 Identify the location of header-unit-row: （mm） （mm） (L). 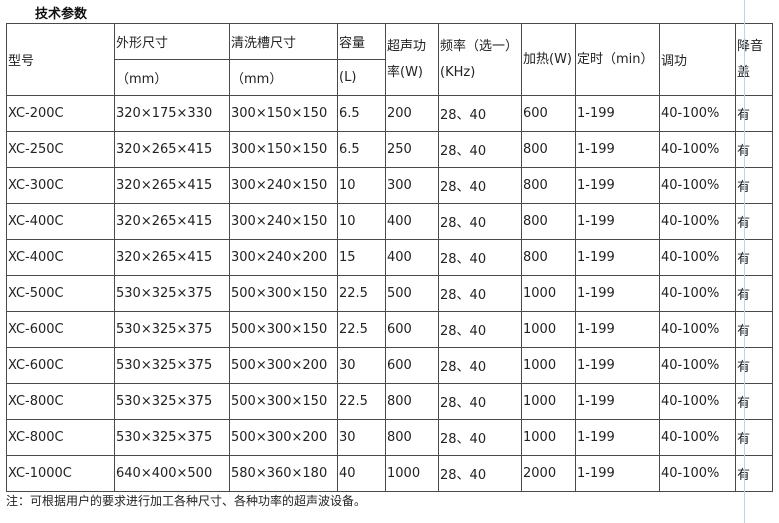
(390, 77).